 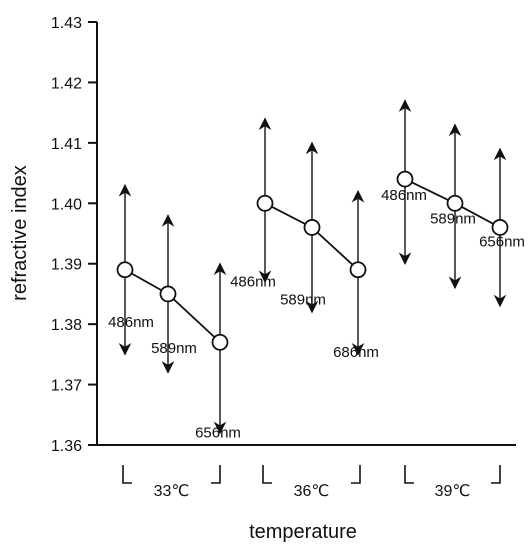 I want to click on group-label: 39℃, so click(x=453, y=491).